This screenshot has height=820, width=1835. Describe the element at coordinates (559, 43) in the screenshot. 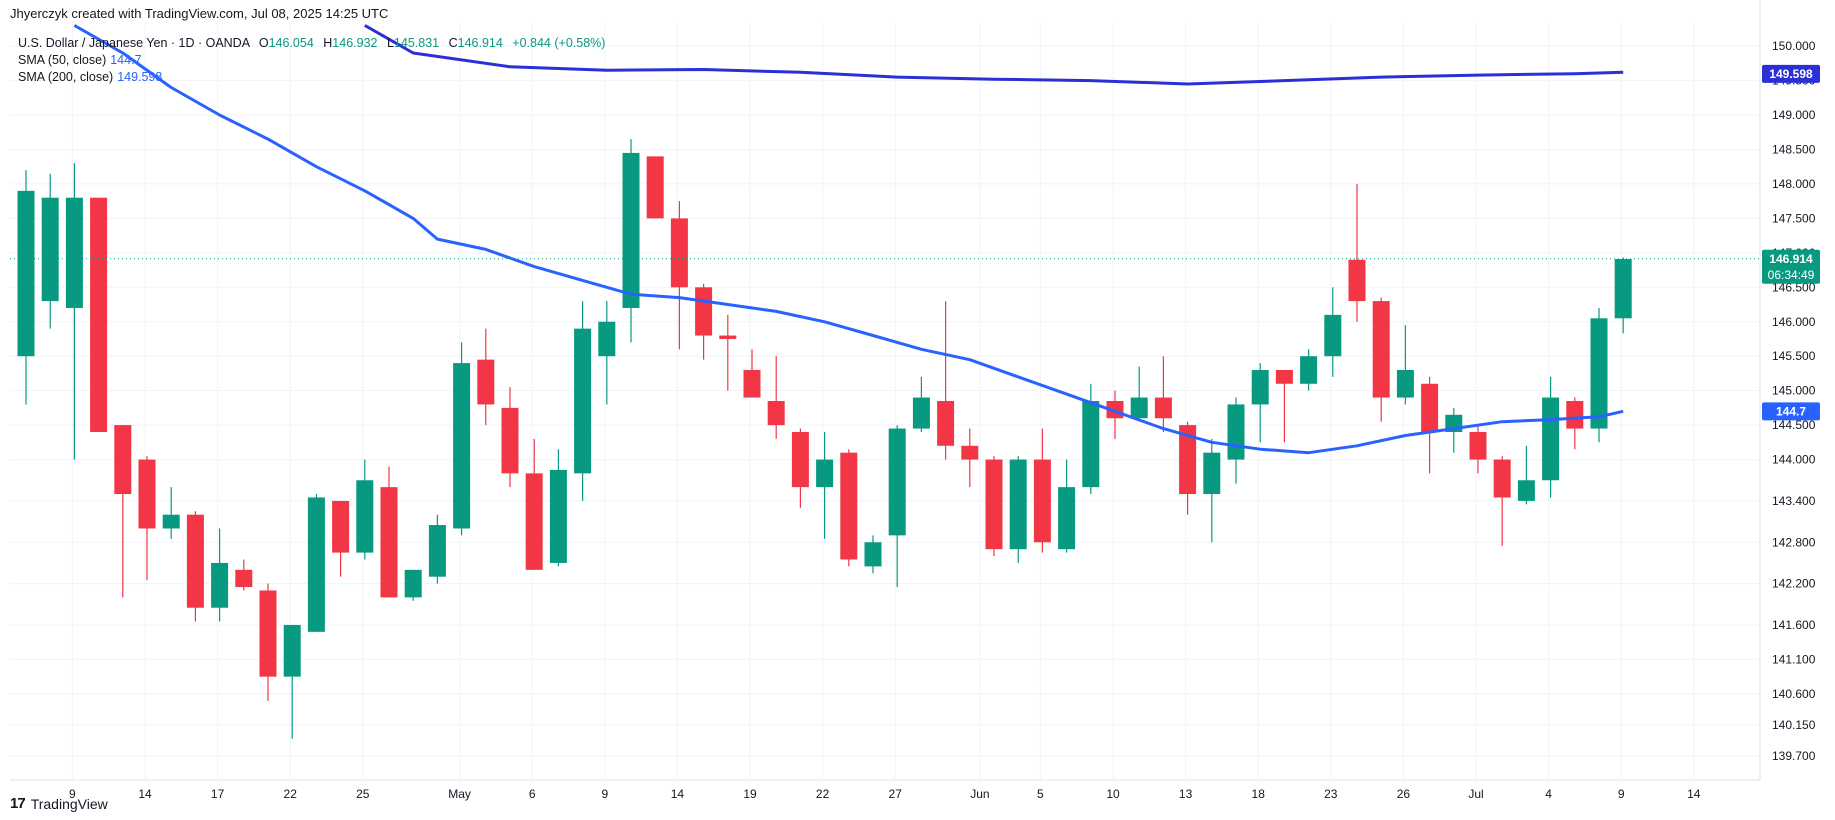

I see `change-value: +0.844 (+0.58%)` at that location.